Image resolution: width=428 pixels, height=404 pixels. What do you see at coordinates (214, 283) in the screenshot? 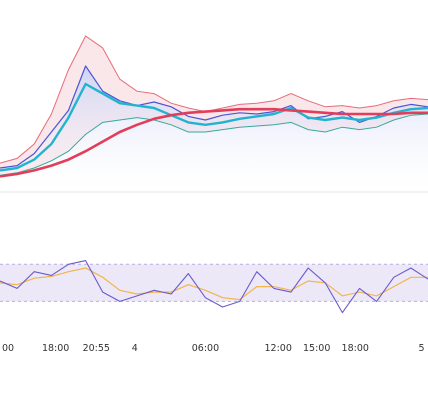
I see `oscillator-band` at bounding box center [214, 283].